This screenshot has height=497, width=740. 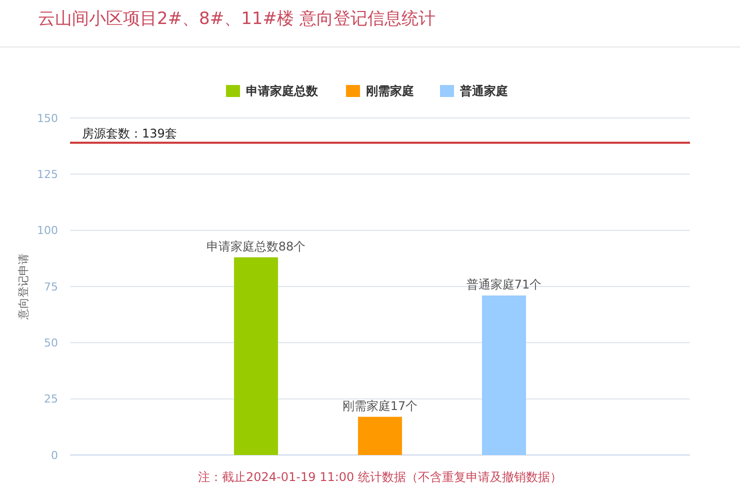 I want to click on legend-label: 普通家庭, so click(x=483, y=91).